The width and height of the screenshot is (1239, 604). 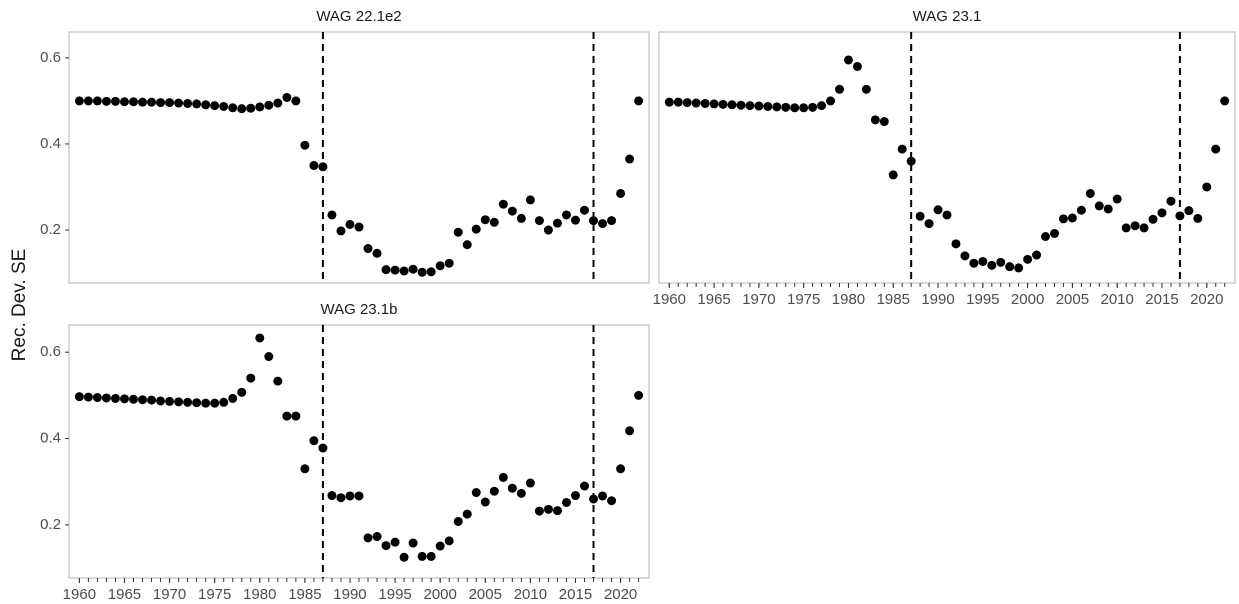 What do you see at coordinates (50, 351) in the screenshot?
I see `y-tick-label: 0.6` at bounding box center [50, 351].